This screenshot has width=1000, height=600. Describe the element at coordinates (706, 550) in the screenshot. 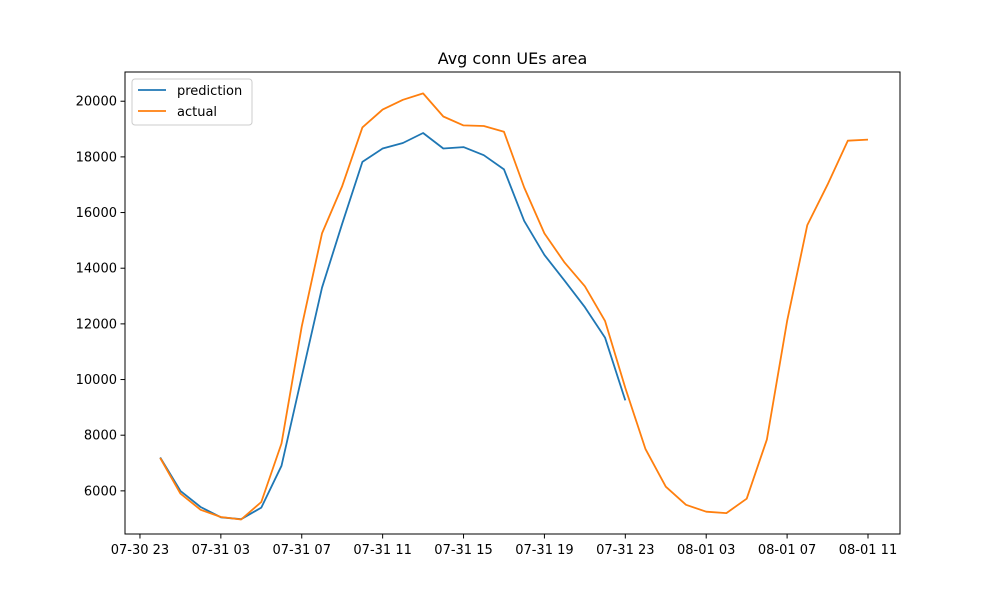

I see `x-tick-label: 08-01 03` at that location.